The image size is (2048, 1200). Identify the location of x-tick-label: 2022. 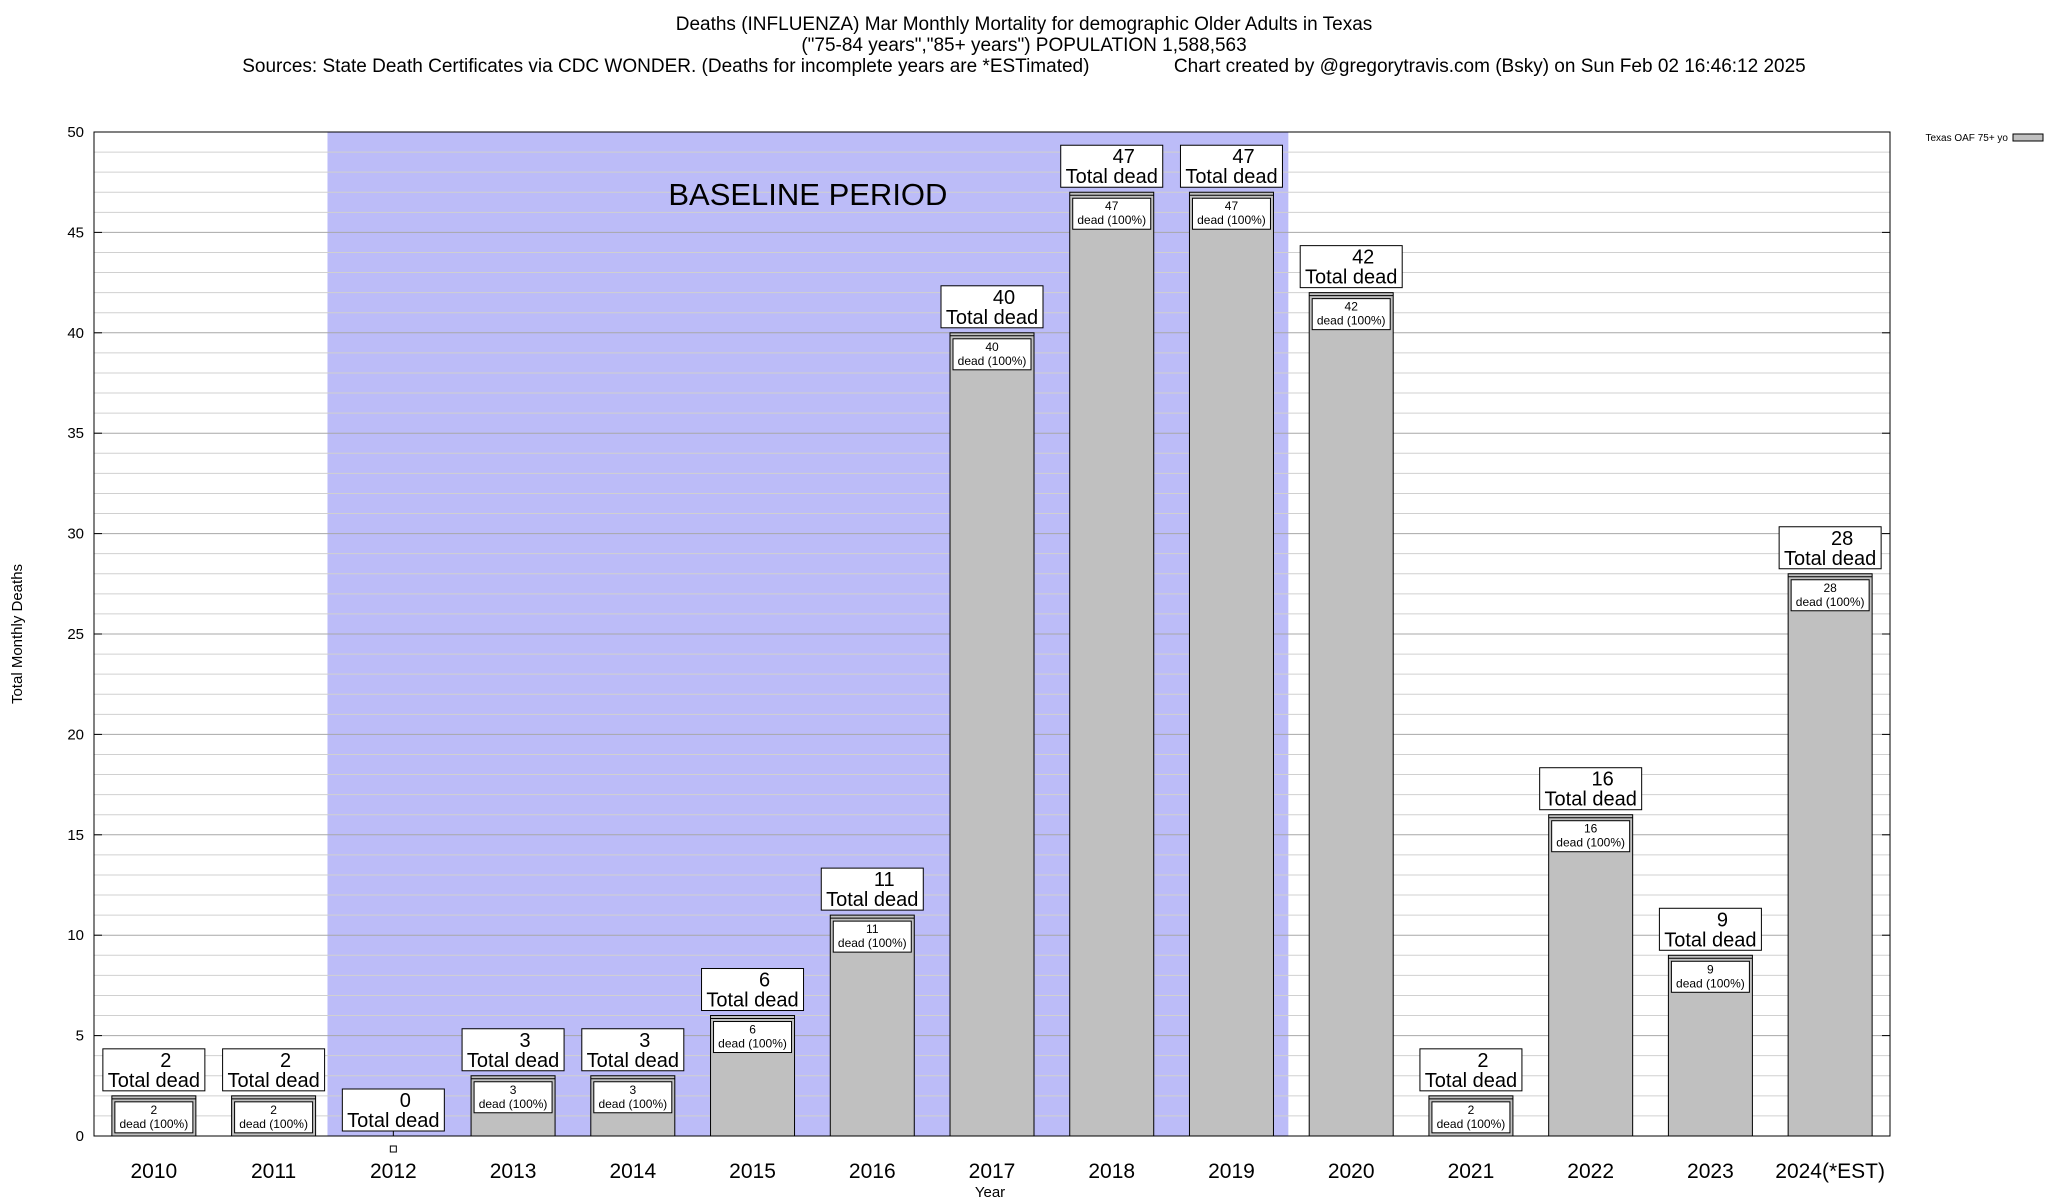
(1590, 1171).